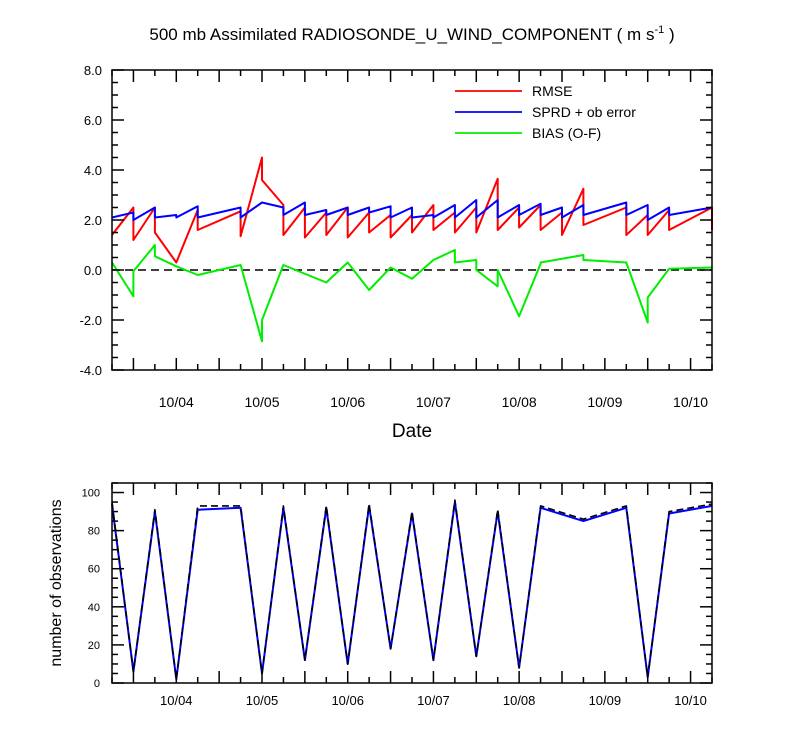  What do you see at coordinates (690, 700) in the screenshot?
I see `bottom-xtick-label: 10/10` at bounding box center [690, 700].